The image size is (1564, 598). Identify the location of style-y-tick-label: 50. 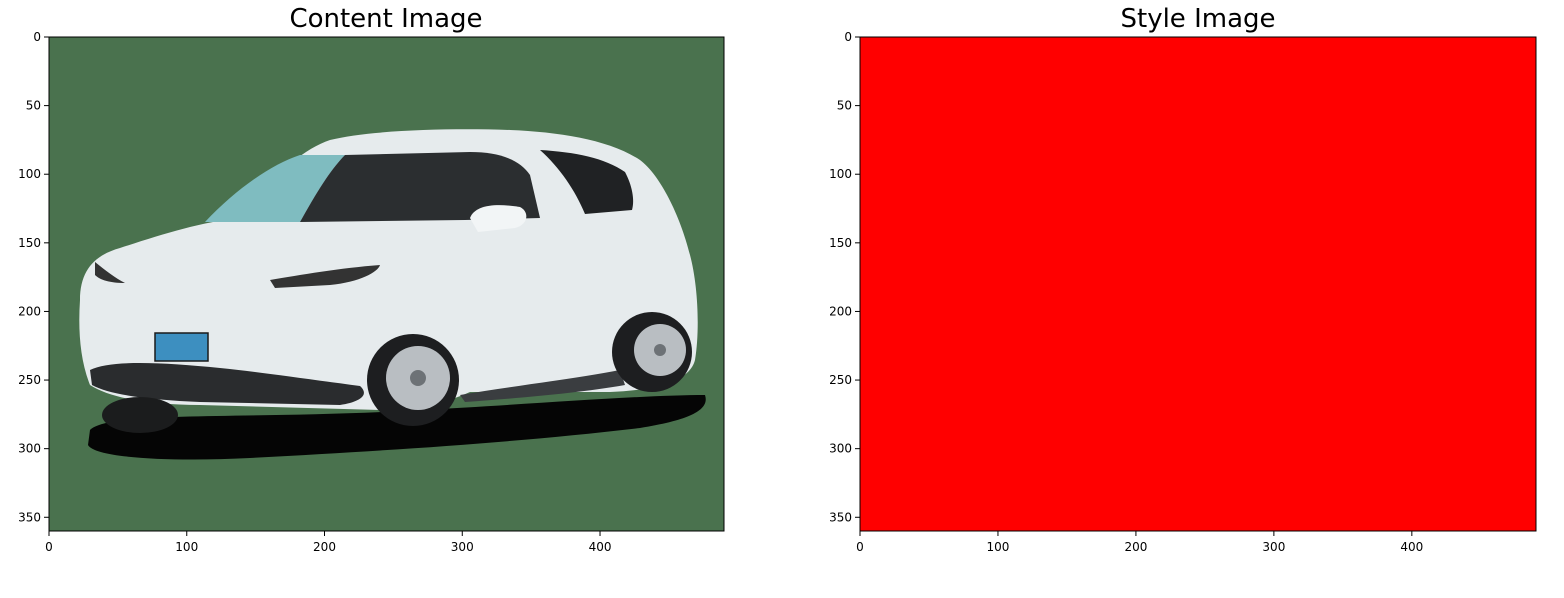
(844, 106).